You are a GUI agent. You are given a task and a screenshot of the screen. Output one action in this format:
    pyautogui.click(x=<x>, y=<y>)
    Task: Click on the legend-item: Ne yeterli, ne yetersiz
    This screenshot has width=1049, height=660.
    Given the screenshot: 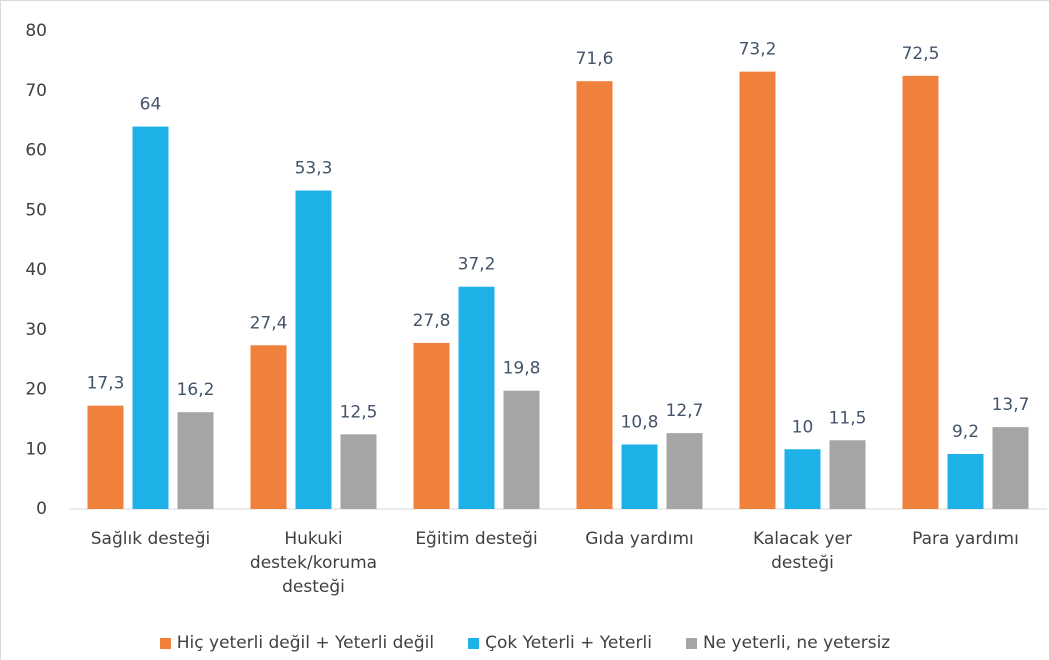 What is the action you would take?
    pyautogui.click(x=788, y=643)
    